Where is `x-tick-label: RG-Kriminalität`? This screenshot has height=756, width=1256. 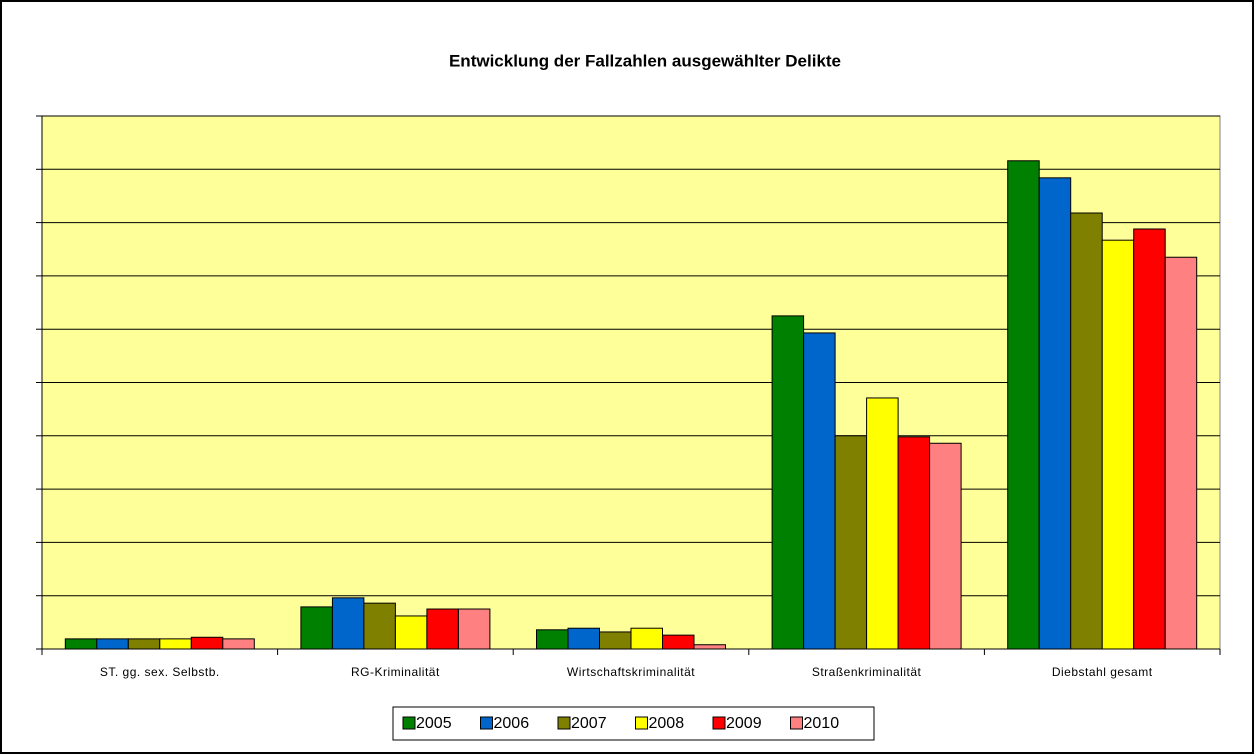 x-tick-label: RG-Kriminalität is located at coordinates (395, 672).